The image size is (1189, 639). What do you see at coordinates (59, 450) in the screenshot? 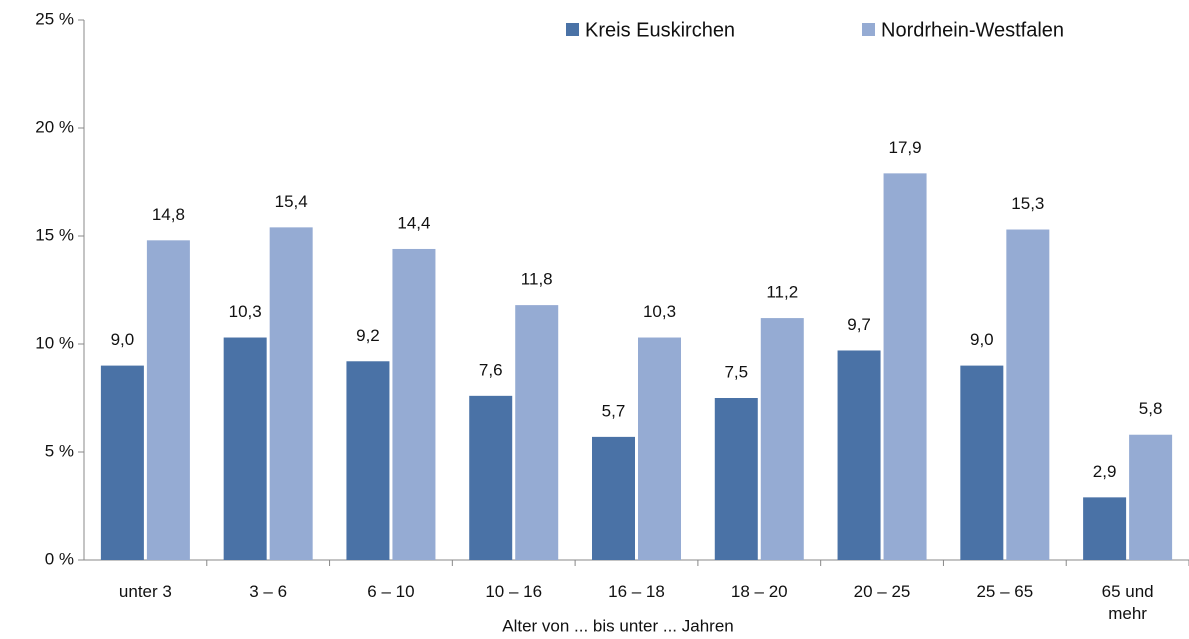
I see `y-tick-label: 5 %` at bounding box center [59, 450].